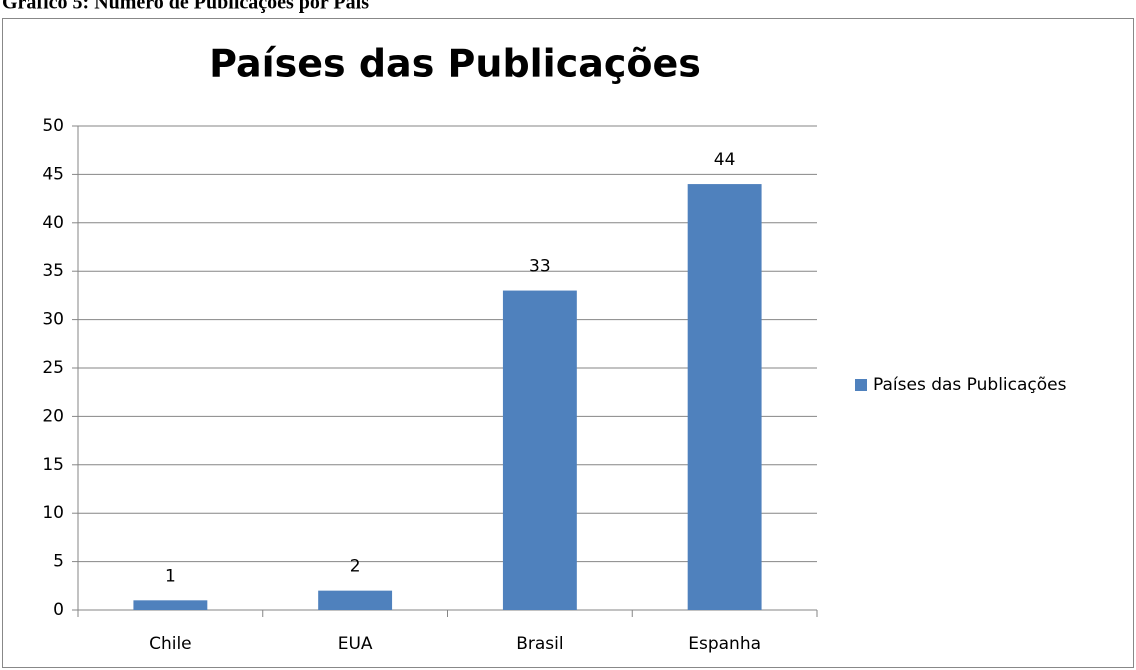 This screenshot has width=1136, height=670. Describe the element at coordinates (539, 644) in the screenshot. I see `x-tick-label: Brasil` at that location.